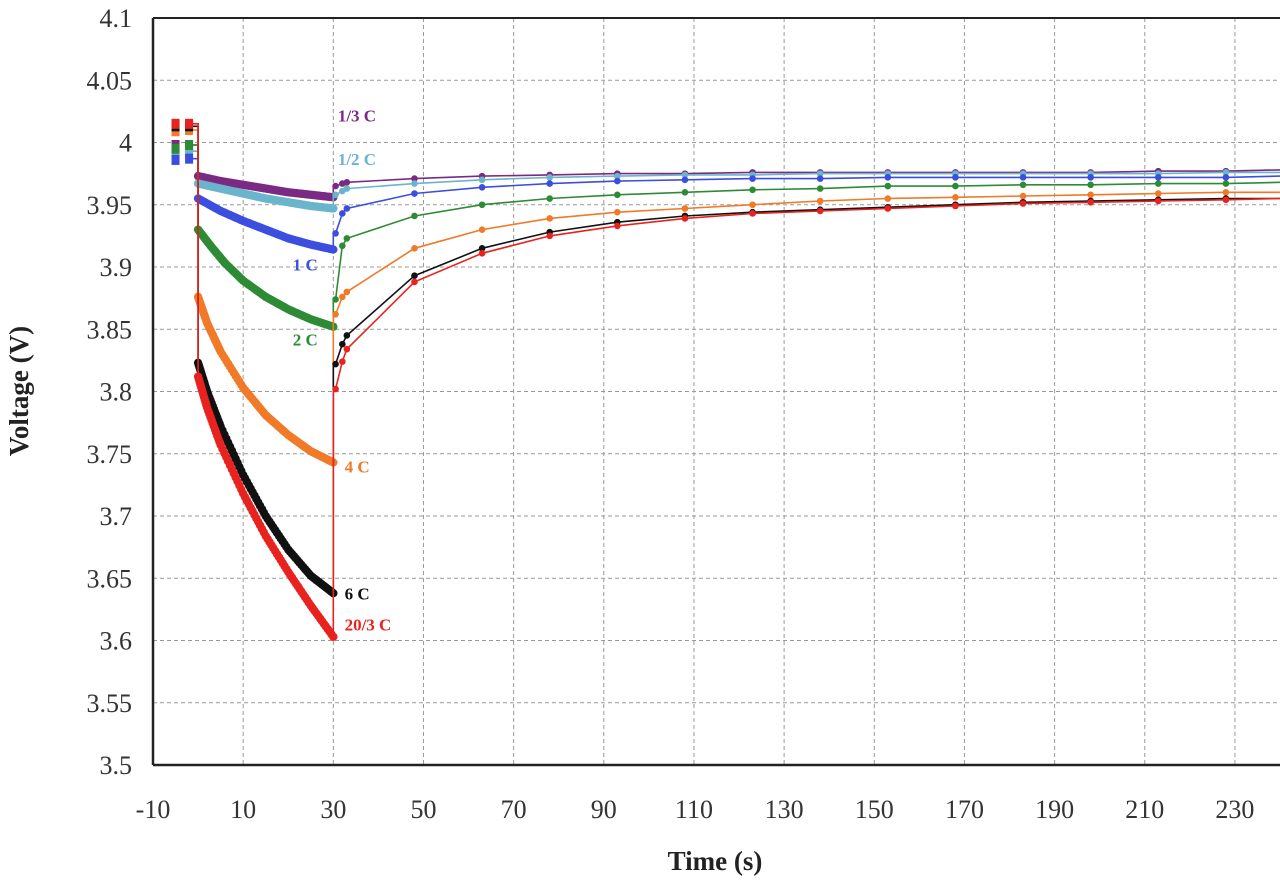 The image size is (1280, 883). I want to click on y-tick-label: 4, so click(125, 143).